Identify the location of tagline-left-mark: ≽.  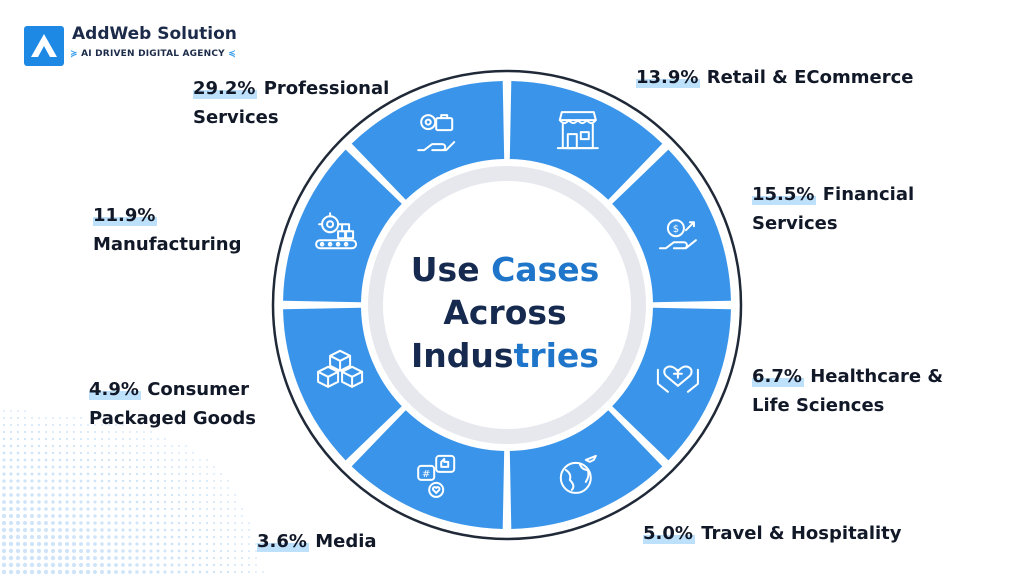
(74, 54).